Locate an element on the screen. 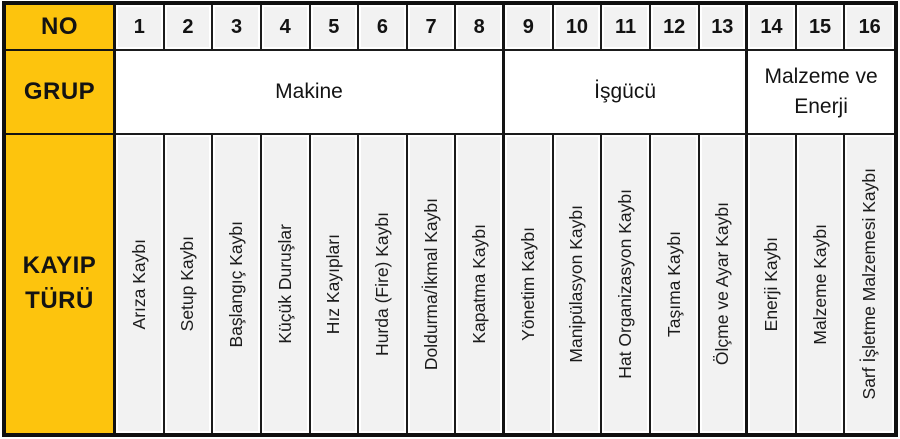 The image size is (900, 439). column-number-7: 7 is located at coordinates (432, 28).